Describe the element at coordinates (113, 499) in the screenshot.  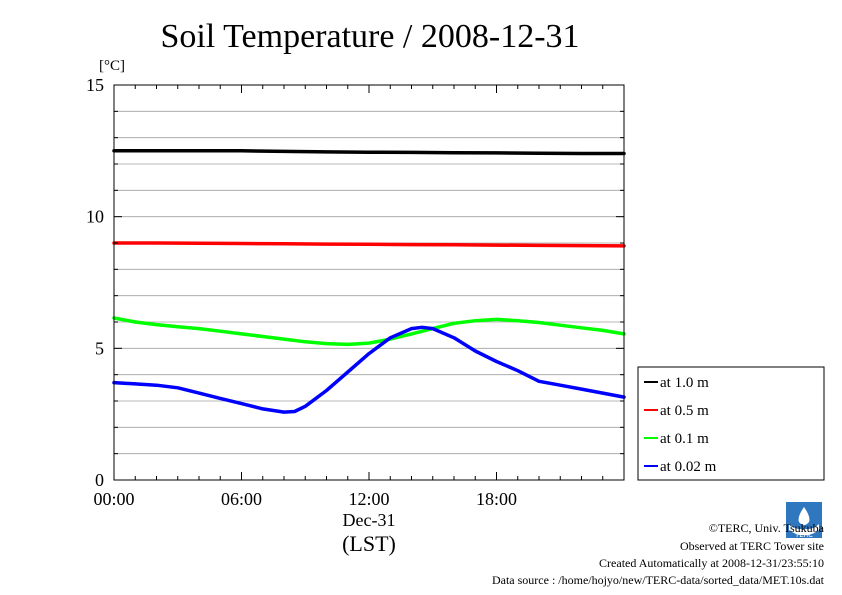
I see `x-tick-label: 00:00` at that location.